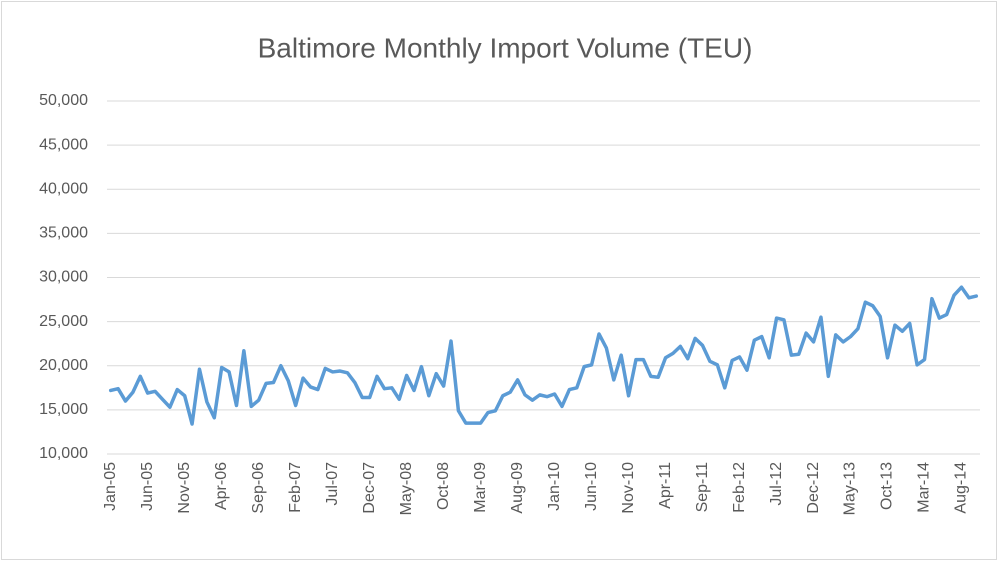 The image size is (998, 566). What do you see at coordinates (665, 485) in the screenshot?
I see `x-tick-label: Apr-11` at bounding box center [665, 485].